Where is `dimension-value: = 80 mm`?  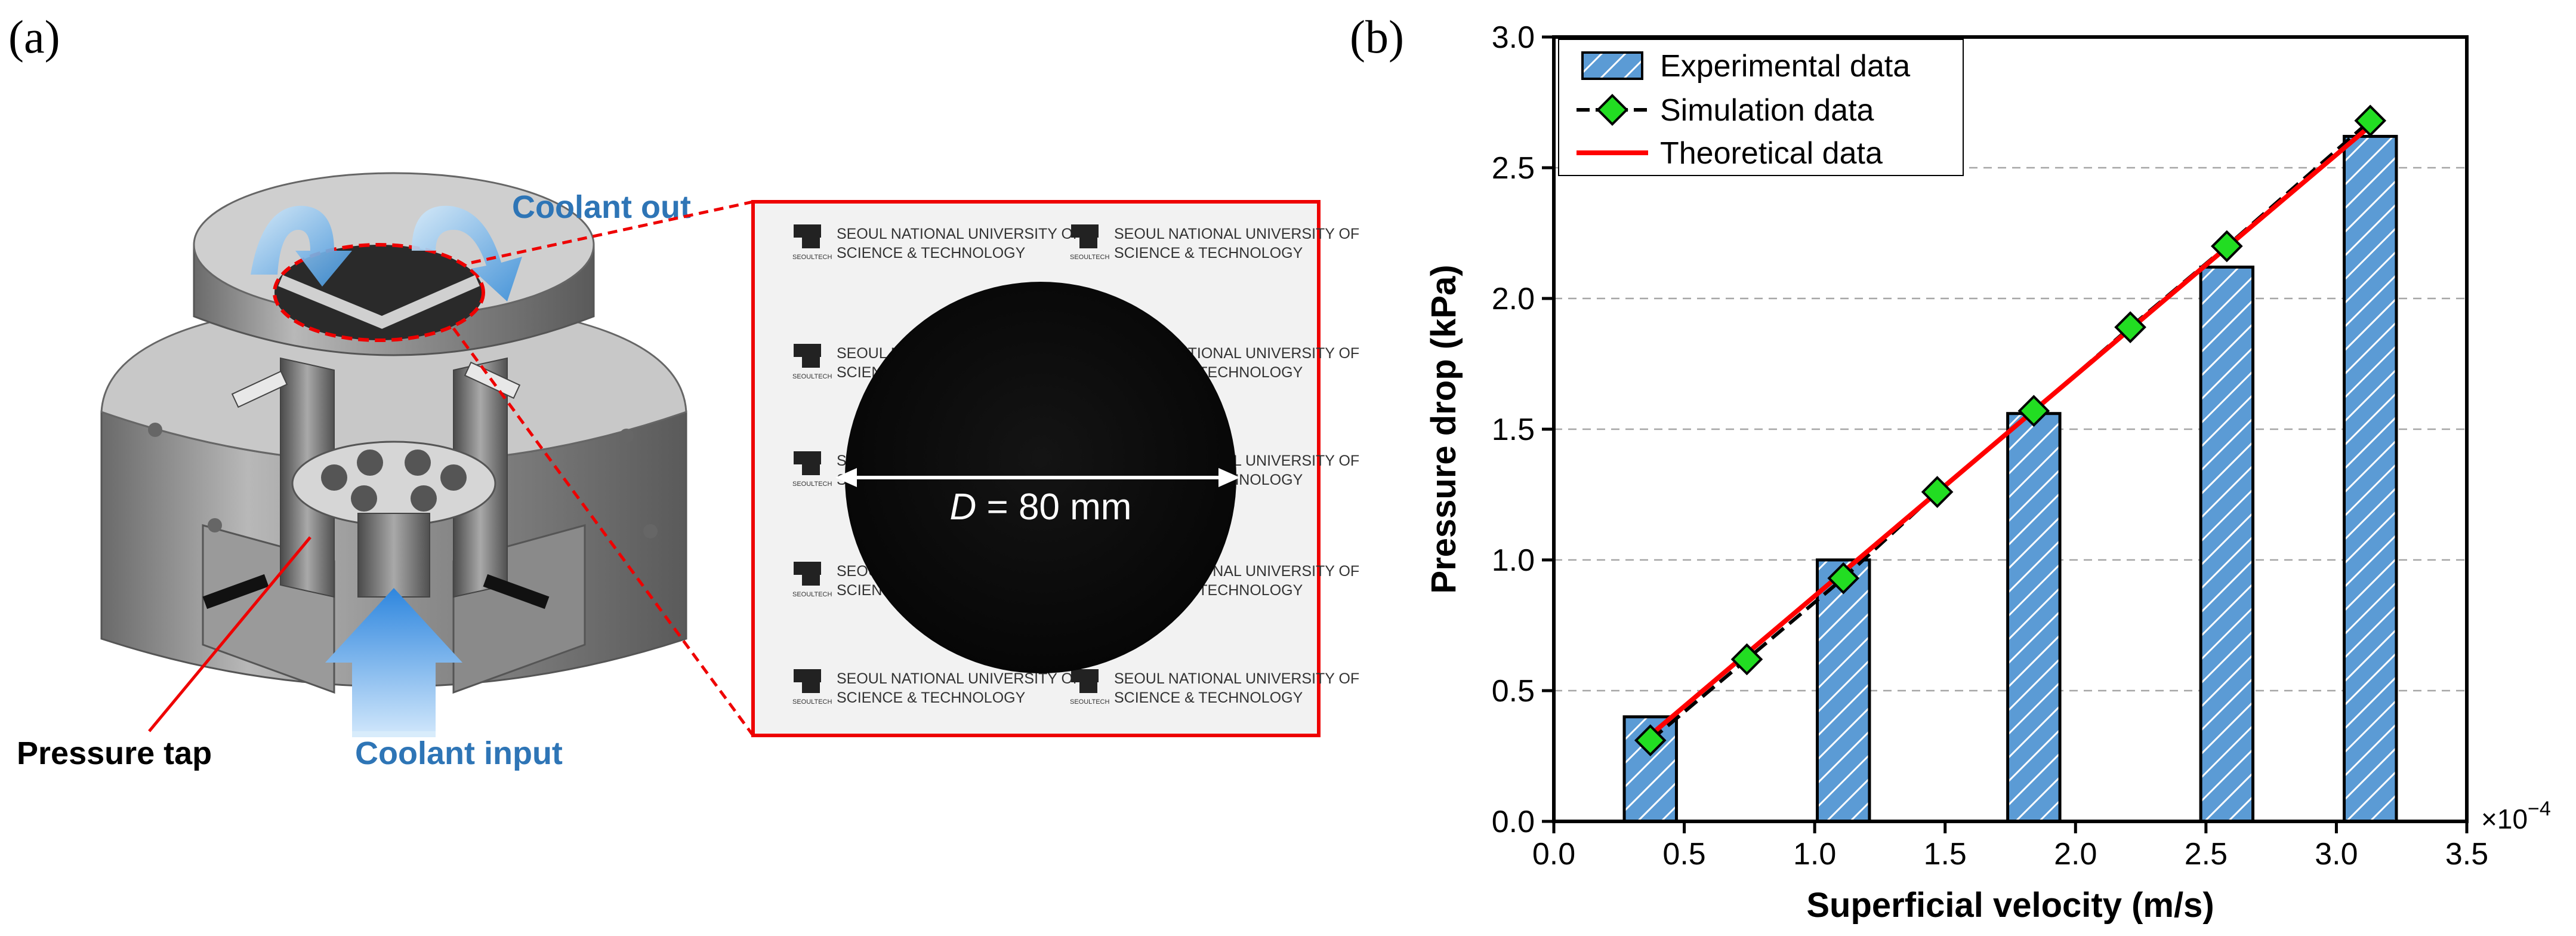
dimension-value: = 80 mm is located at coordinates (1053, 508).